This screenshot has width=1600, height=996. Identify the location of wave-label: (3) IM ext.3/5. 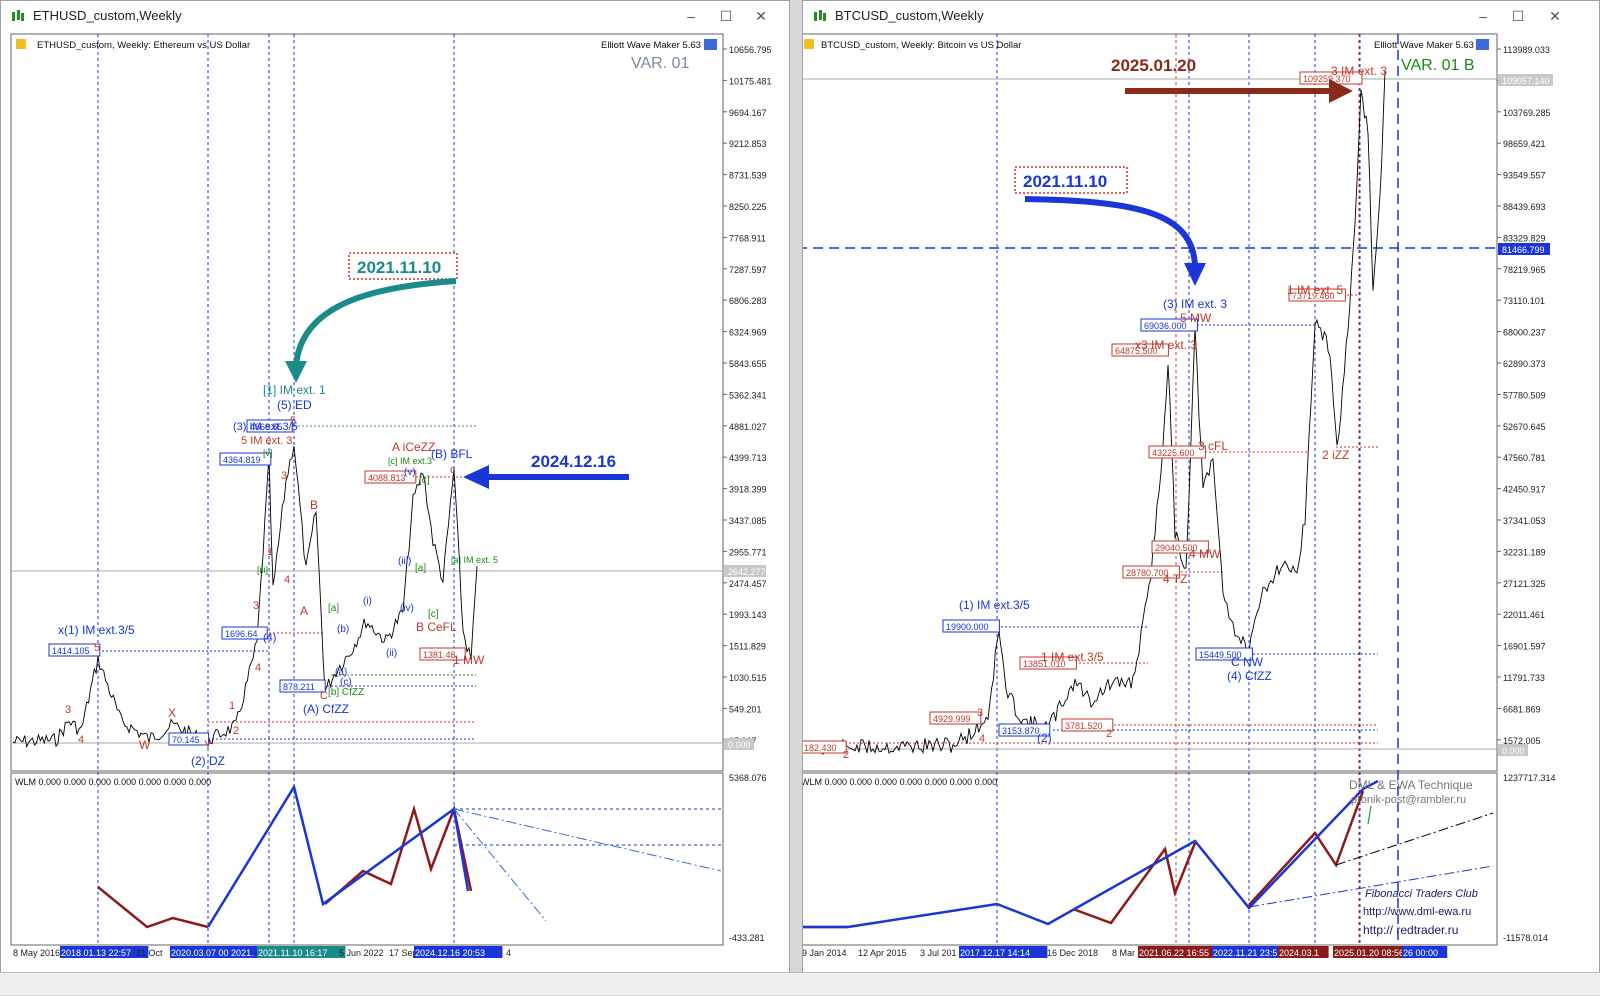
(265, 427).